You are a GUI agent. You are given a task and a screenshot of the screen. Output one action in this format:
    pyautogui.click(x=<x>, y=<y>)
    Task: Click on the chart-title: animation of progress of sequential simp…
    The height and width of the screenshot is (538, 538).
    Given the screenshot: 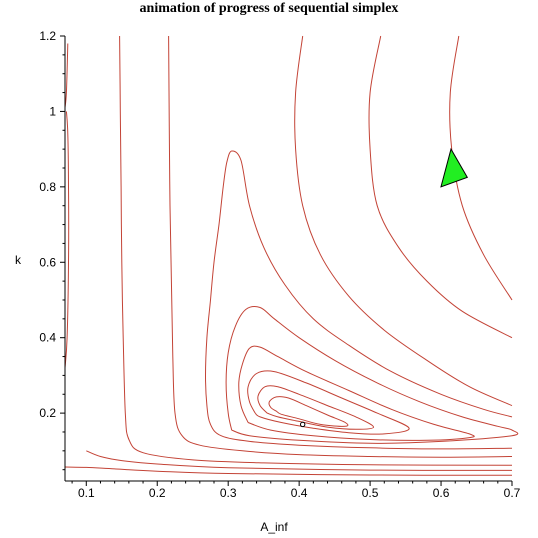 What is the action you would take?
    pyautogui.click(x=269, y=8)
    